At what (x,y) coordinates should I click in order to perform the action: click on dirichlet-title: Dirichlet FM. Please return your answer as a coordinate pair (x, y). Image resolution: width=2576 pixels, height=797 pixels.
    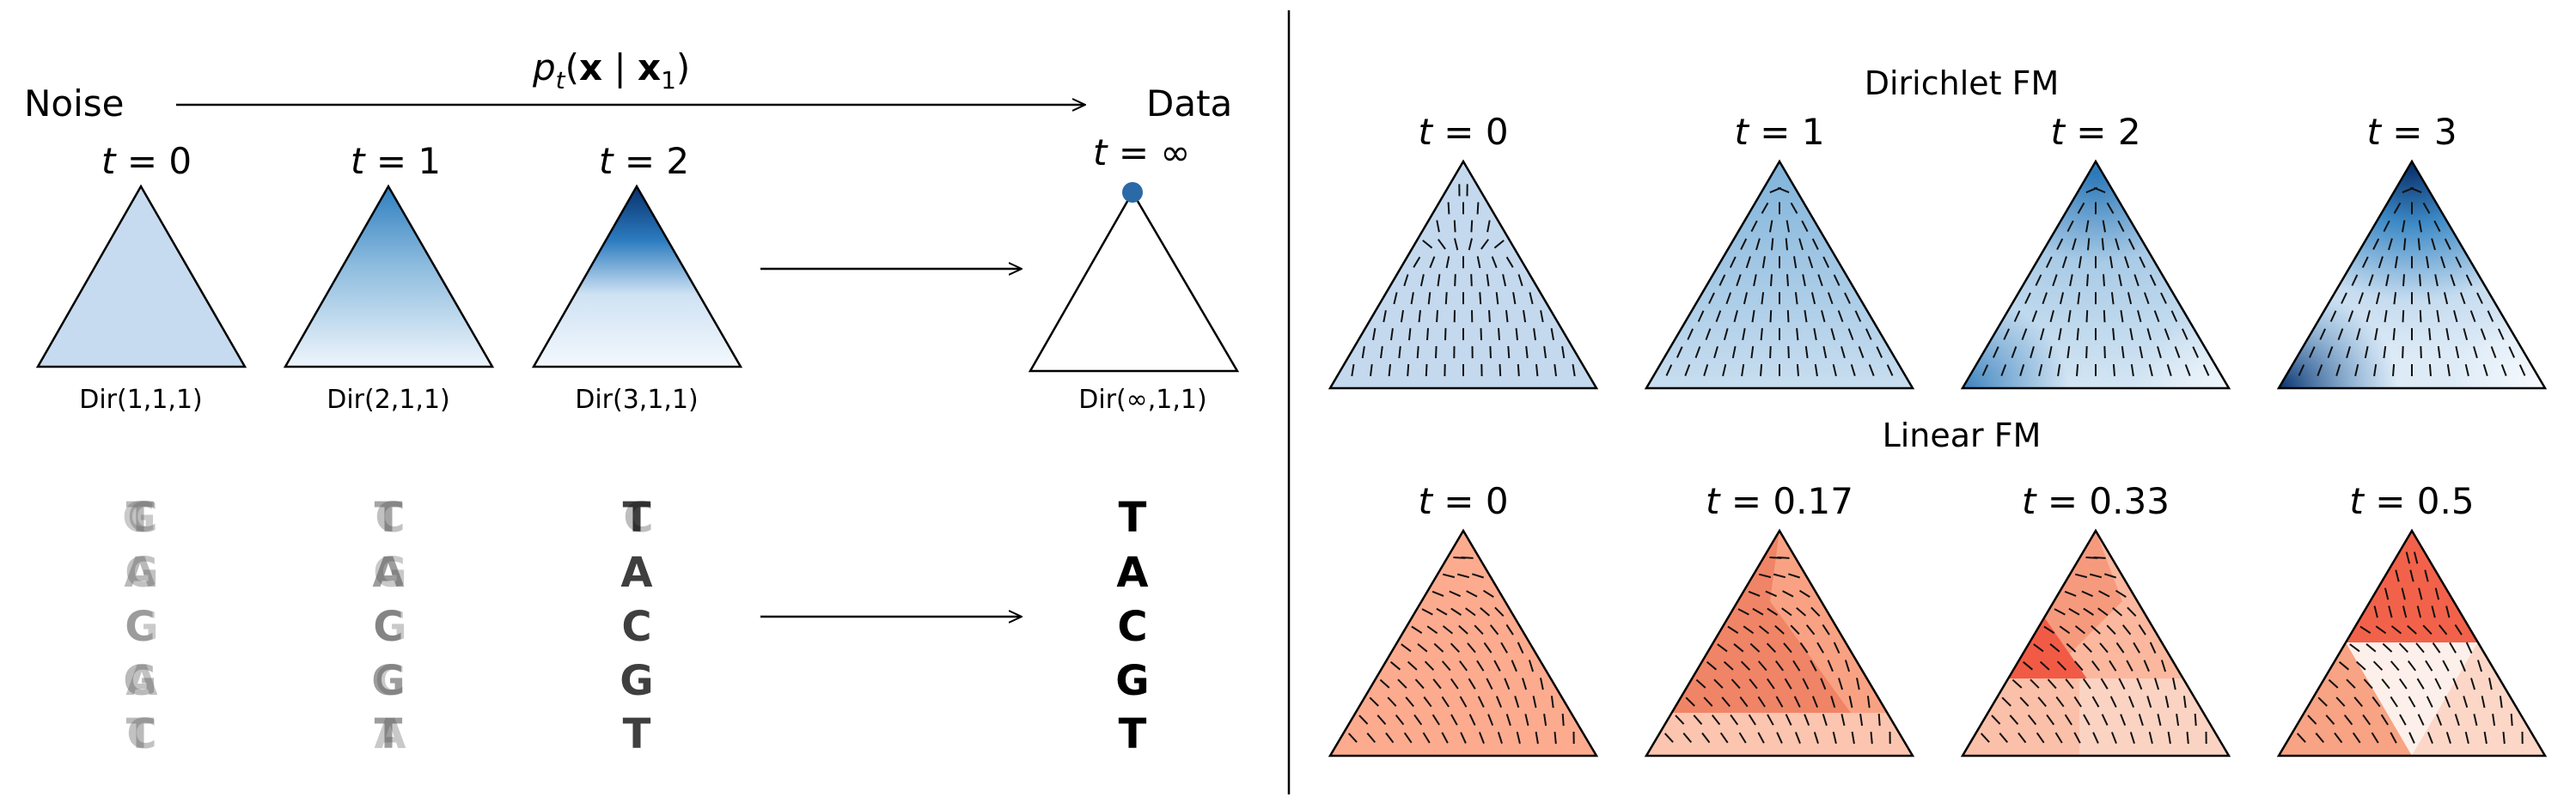
    Looking at the image, I should click on (1962, 83).